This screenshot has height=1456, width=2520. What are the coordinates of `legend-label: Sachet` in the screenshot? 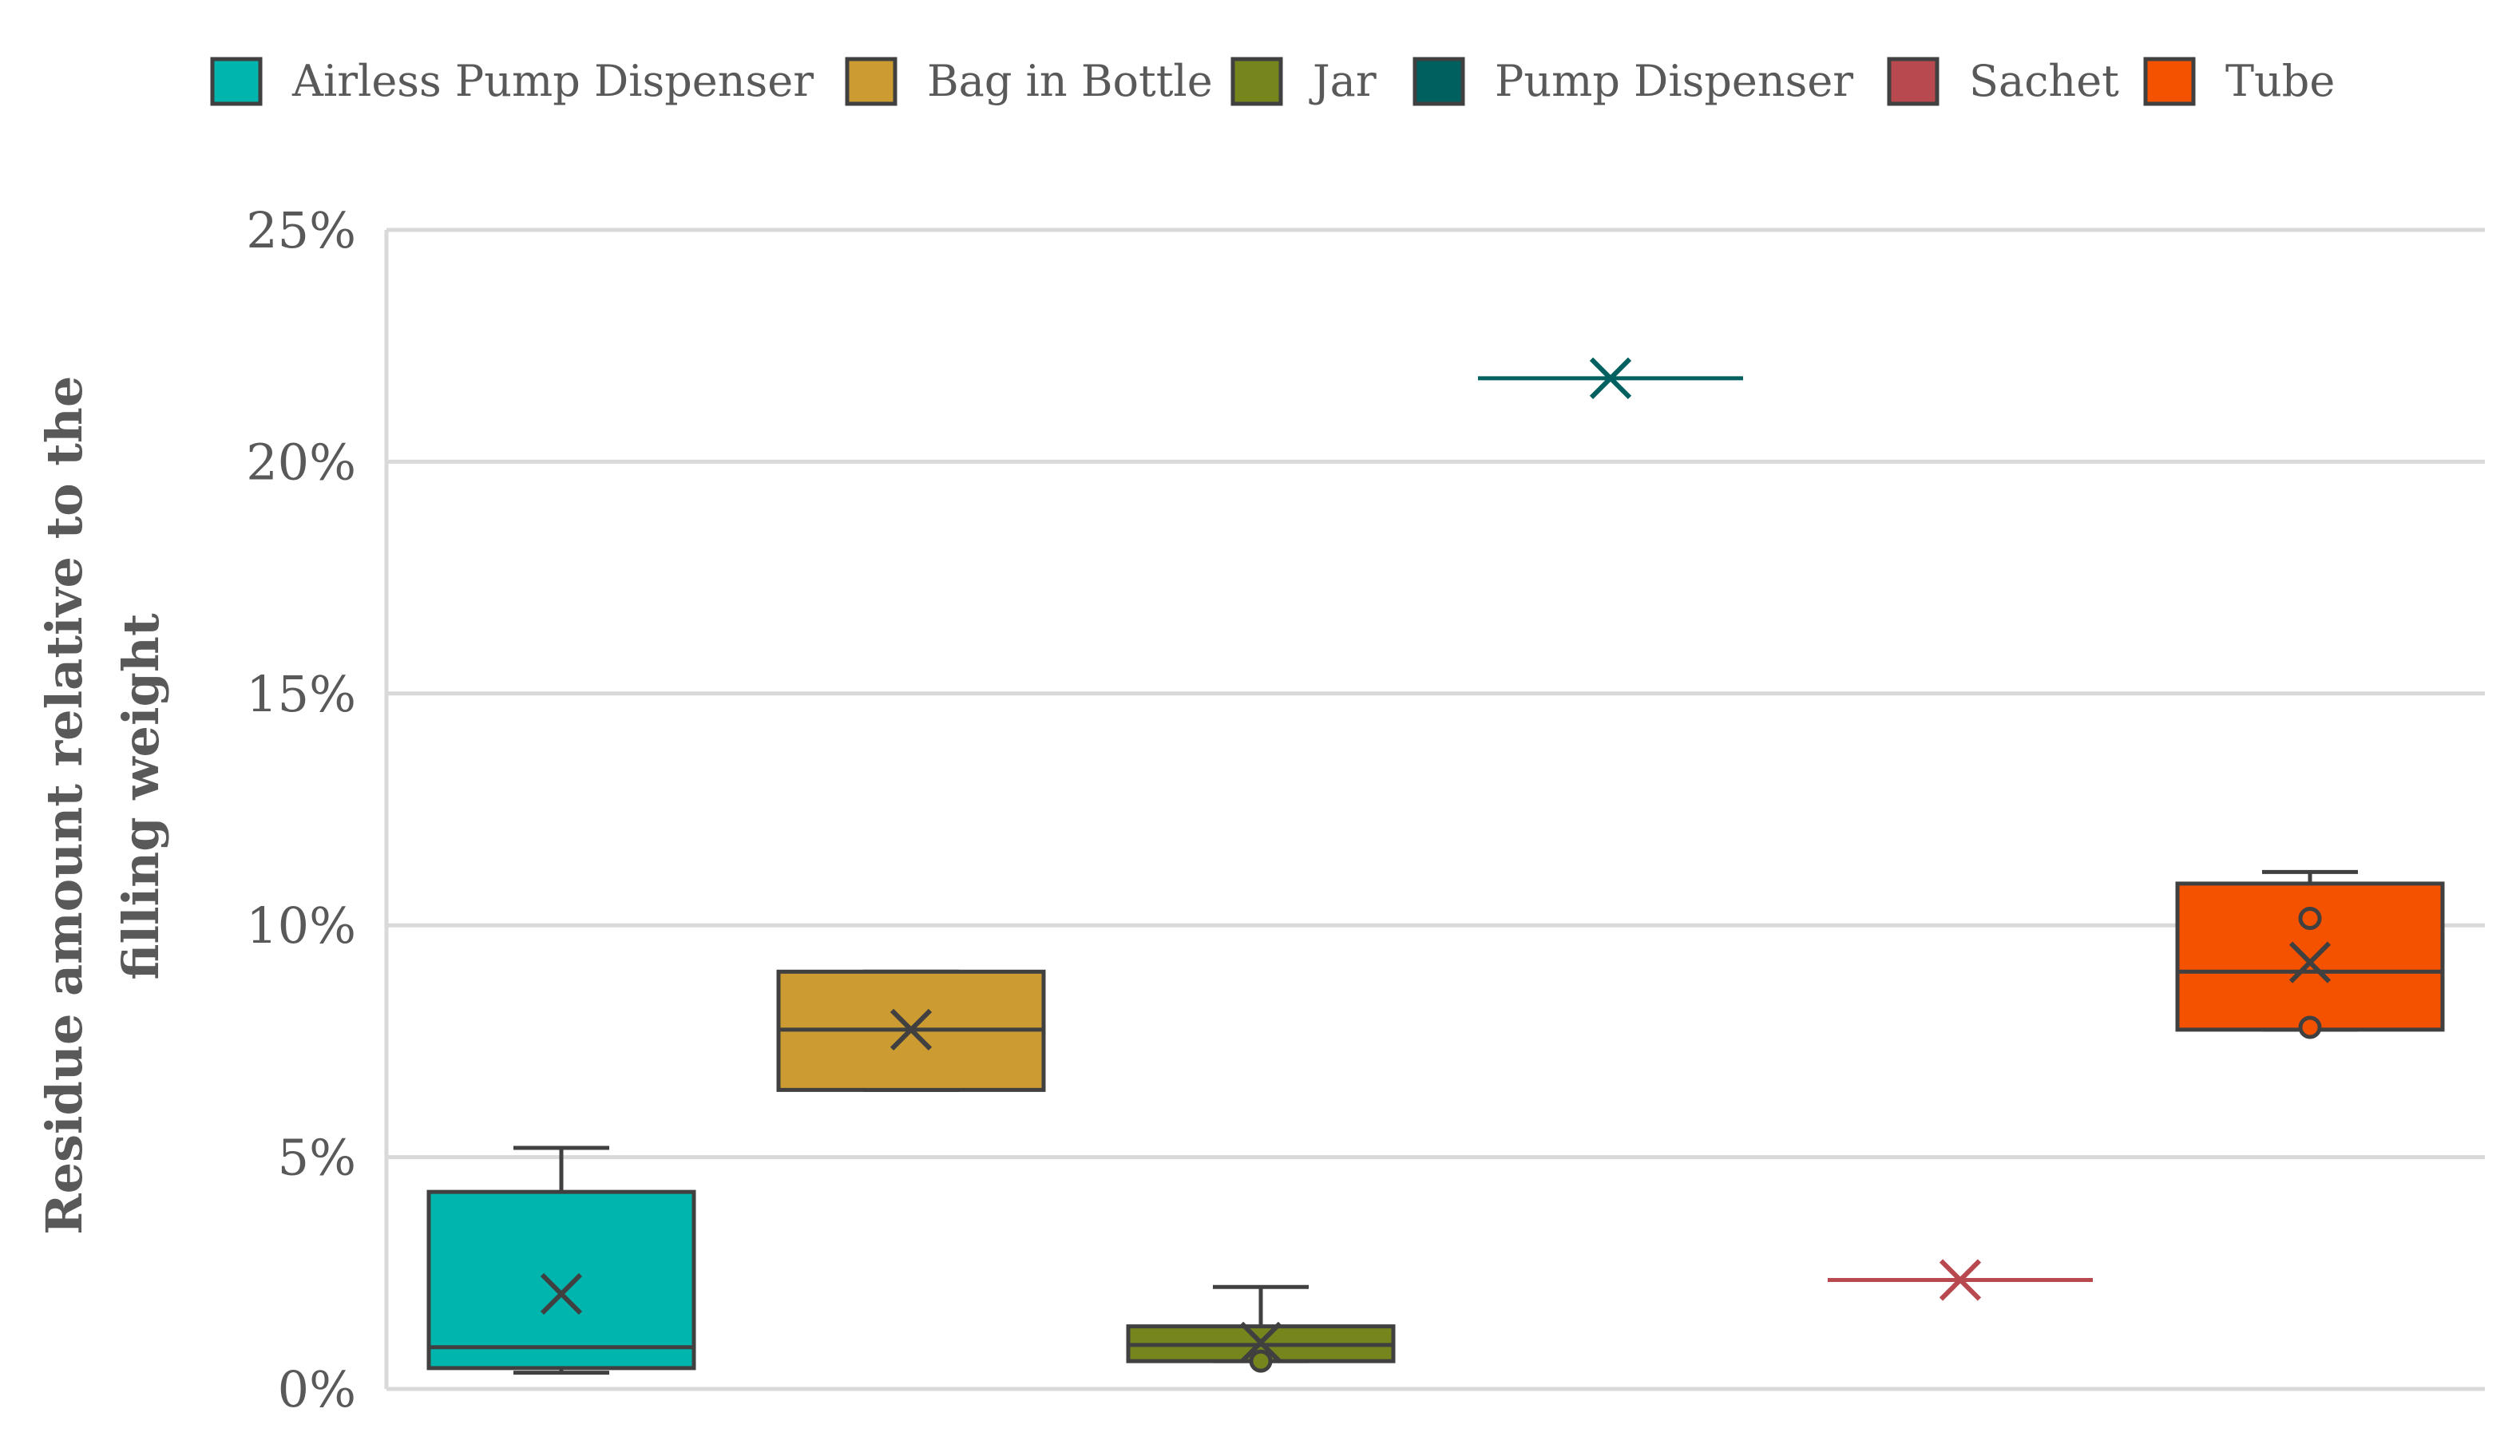 It's located at (2044, 81).